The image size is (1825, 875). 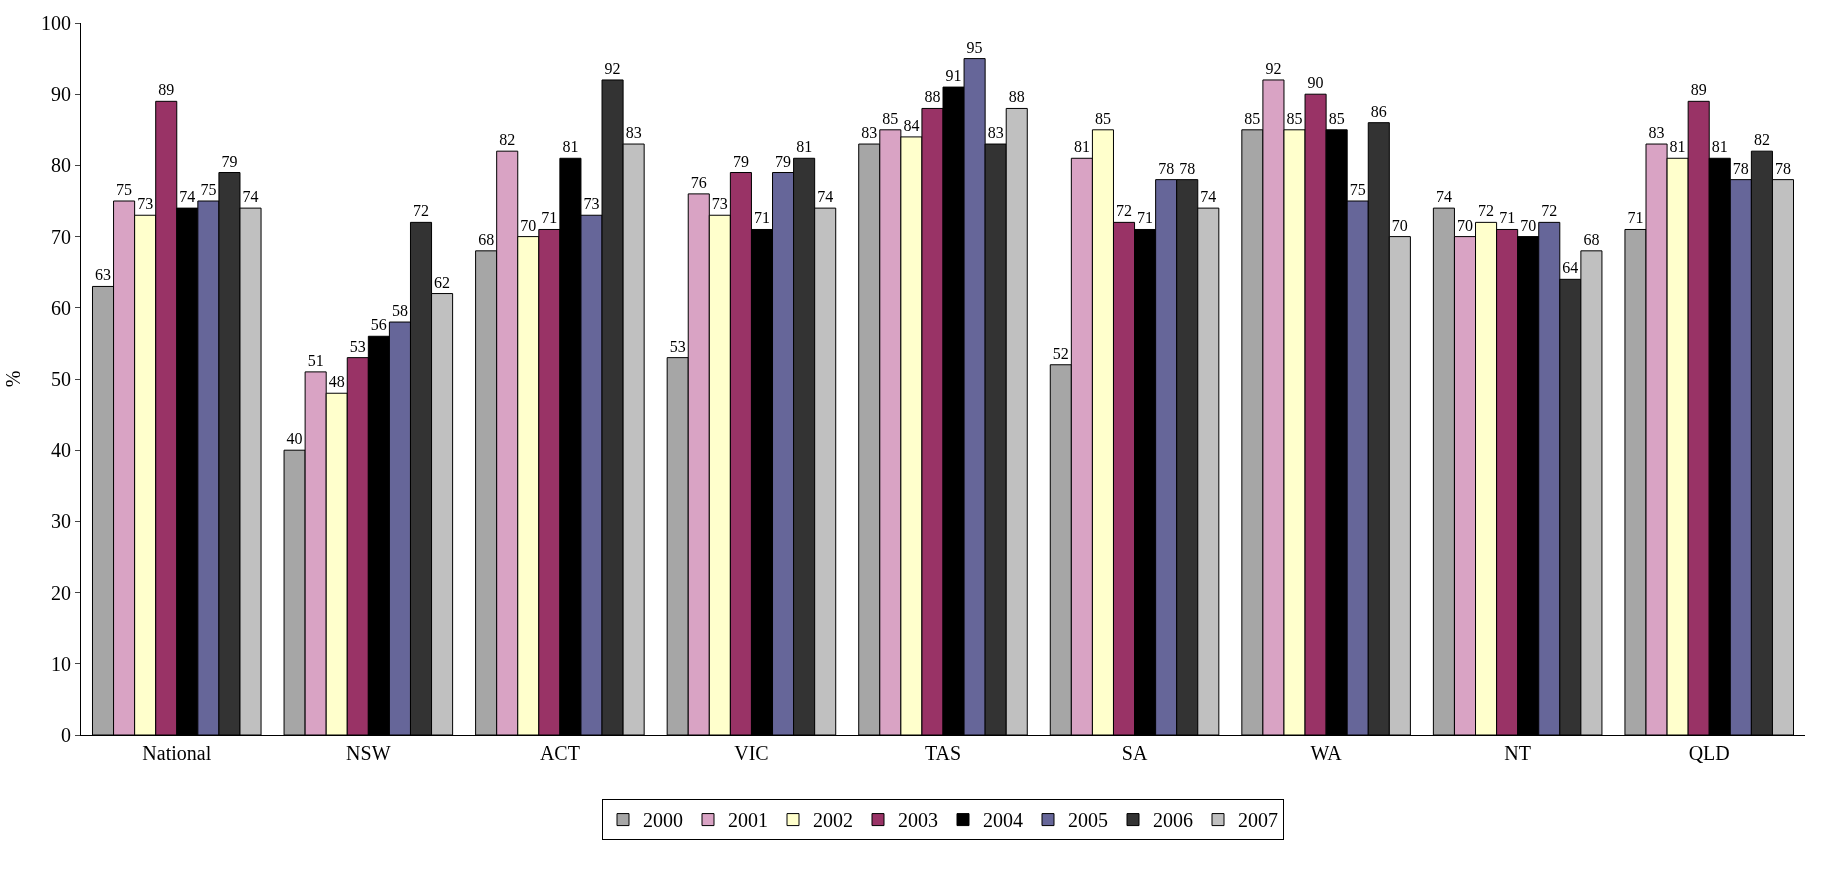 What do you see at coordinates (61, 236) in the screenshot?
I see `y-tick-label: 70` at bounding box center [61, 236].